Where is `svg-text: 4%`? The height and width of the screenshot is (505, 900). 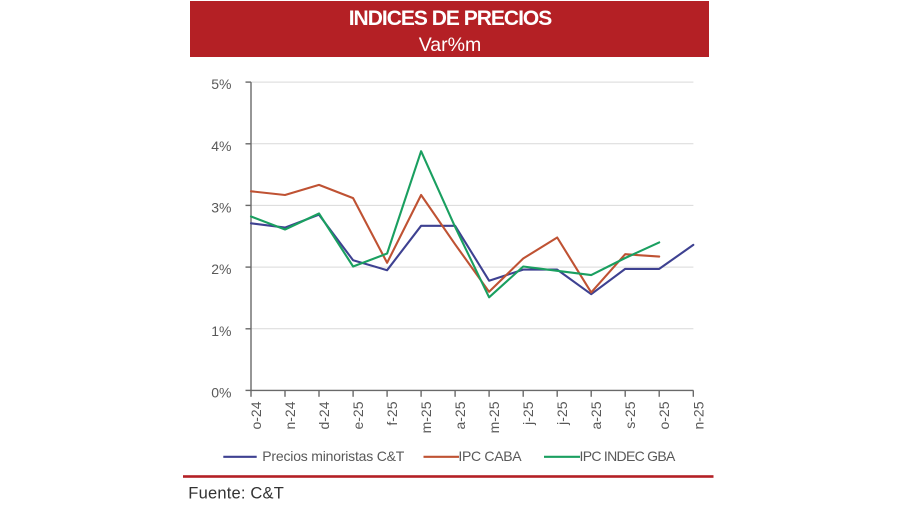
svg-text: 4% is located at coordinates (221, 146).